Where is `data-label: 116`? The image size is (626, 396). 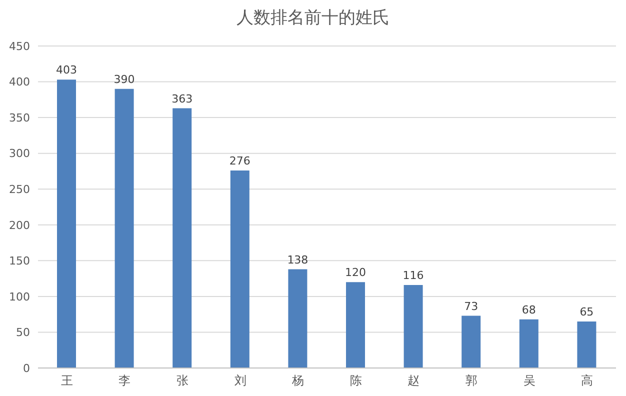
data-label: 116 is located at coordinates (413, 275).